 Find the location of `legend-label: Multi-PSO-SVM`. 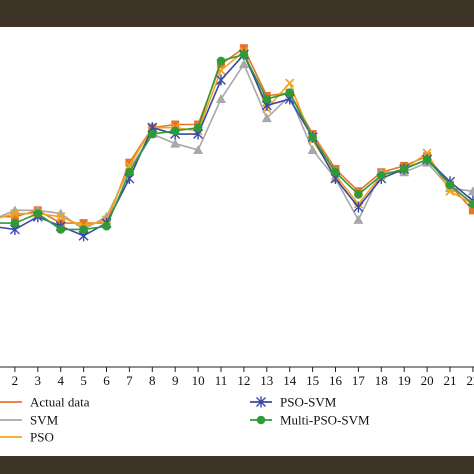

legend-label: Multi-PSO-SVM is located at coordinates (325, 420).